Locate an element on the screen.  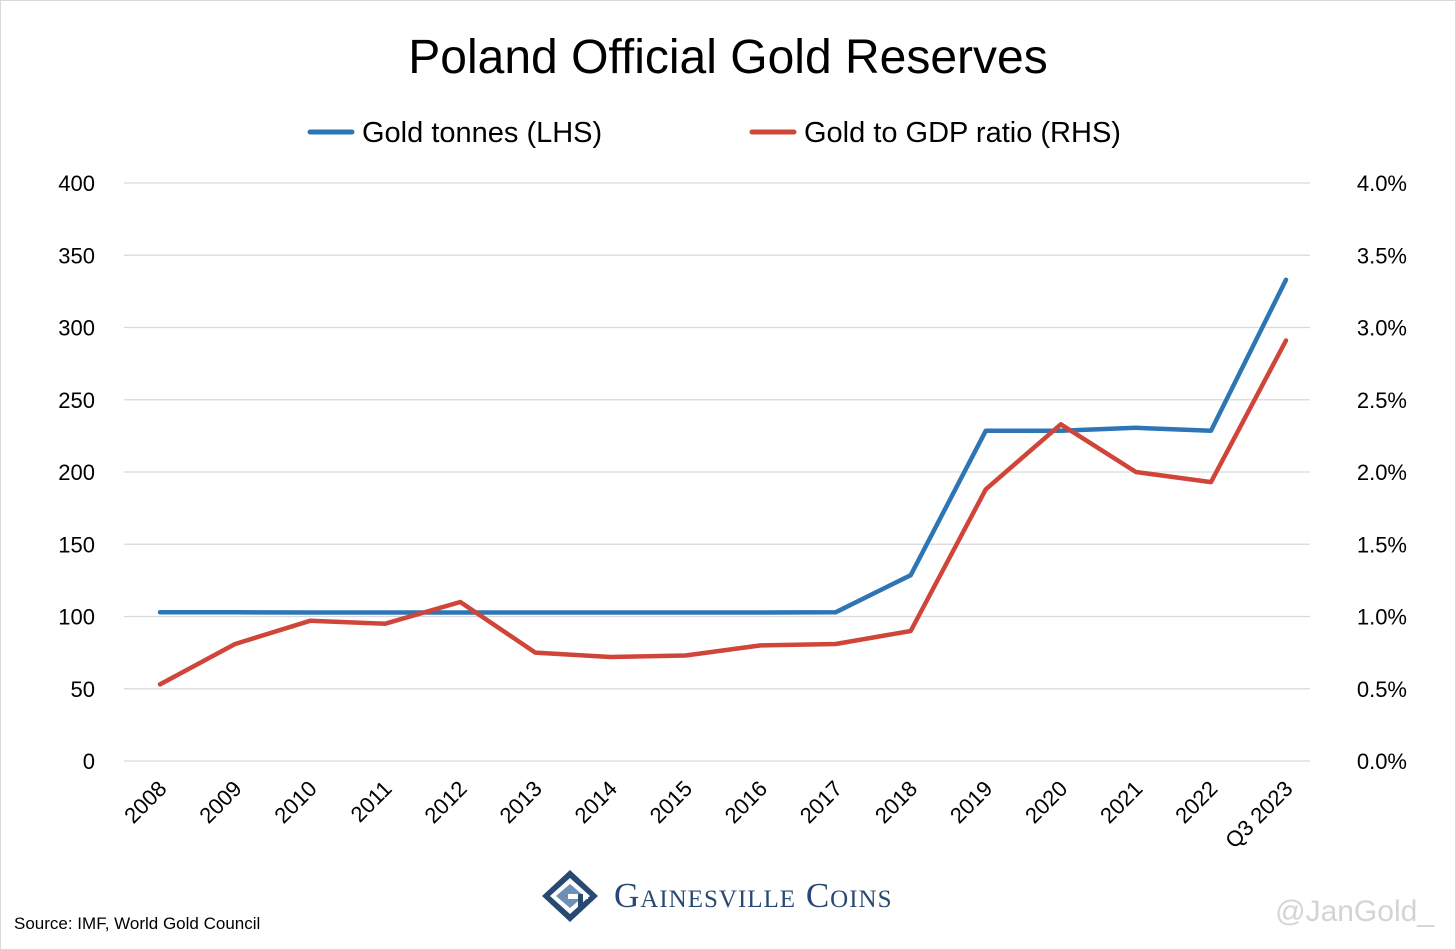
brand-logo: Gainesville Coins is located at coordinates (716, 896).